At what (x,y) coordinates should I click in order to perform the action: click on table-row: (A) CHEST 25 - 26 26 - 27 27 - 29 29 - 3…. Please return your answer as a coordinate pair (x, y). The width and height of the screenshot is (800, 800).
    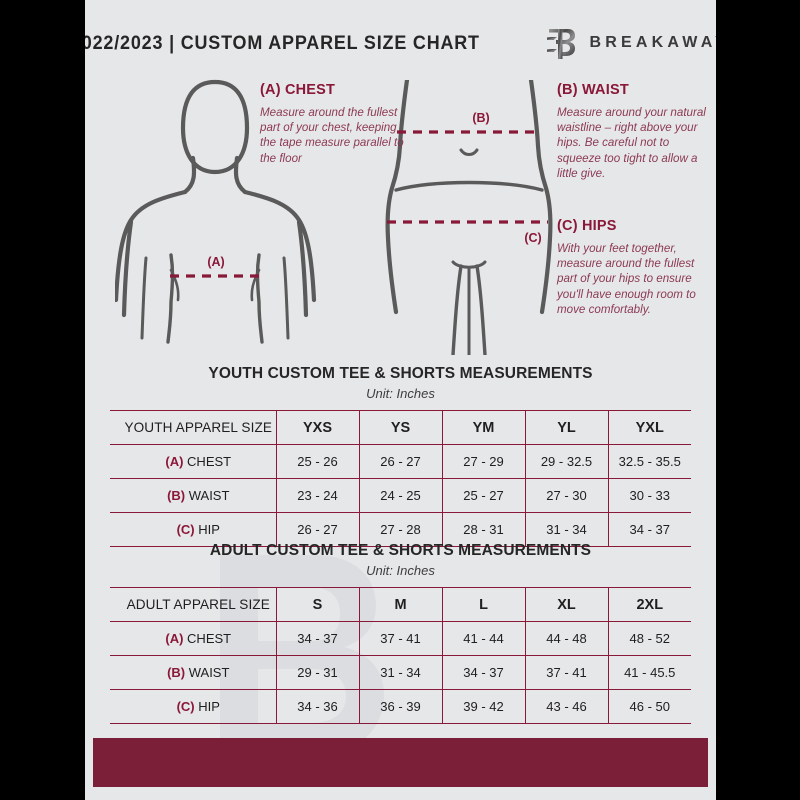
    Looking at the image, I should click on (400, 461).